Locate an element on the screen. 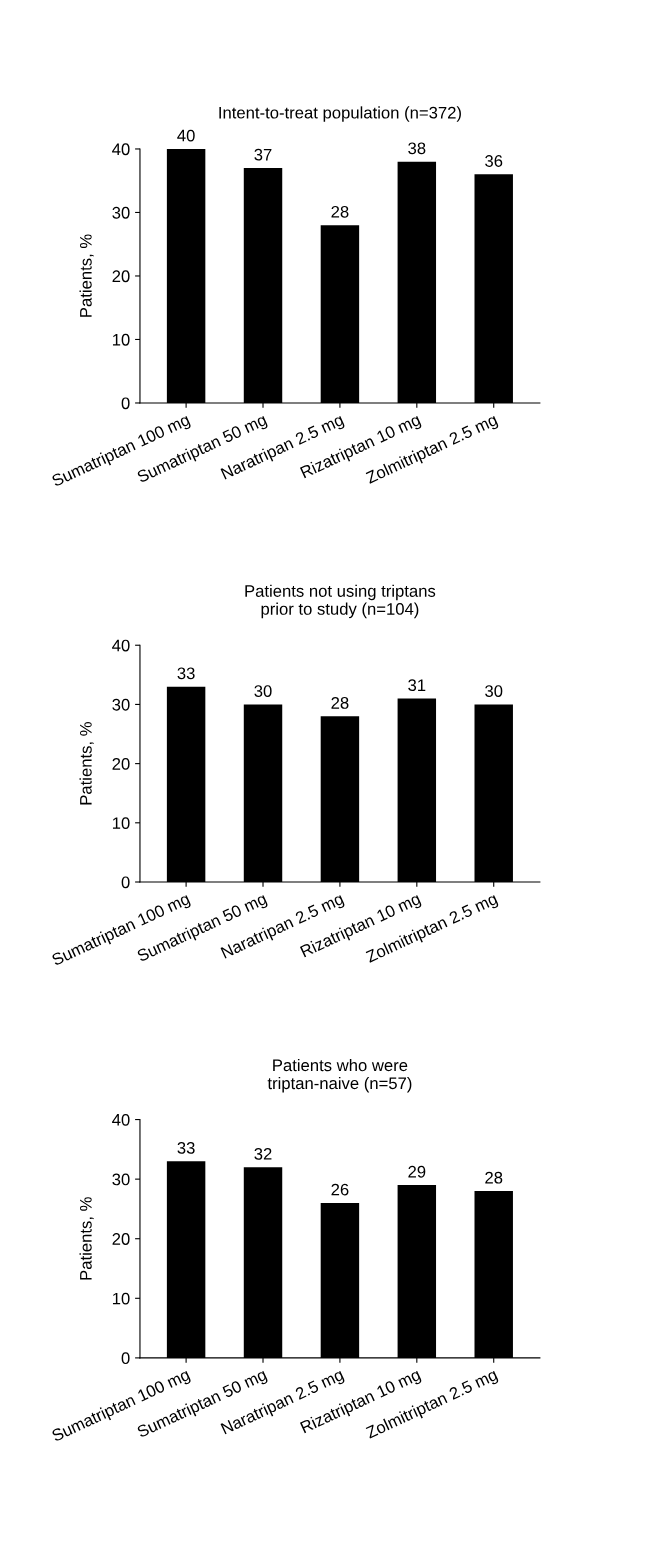 Image resolution: width=645 pixels, height=1568 pixels. data-label: 32 is located at coordinates (263, 1153).